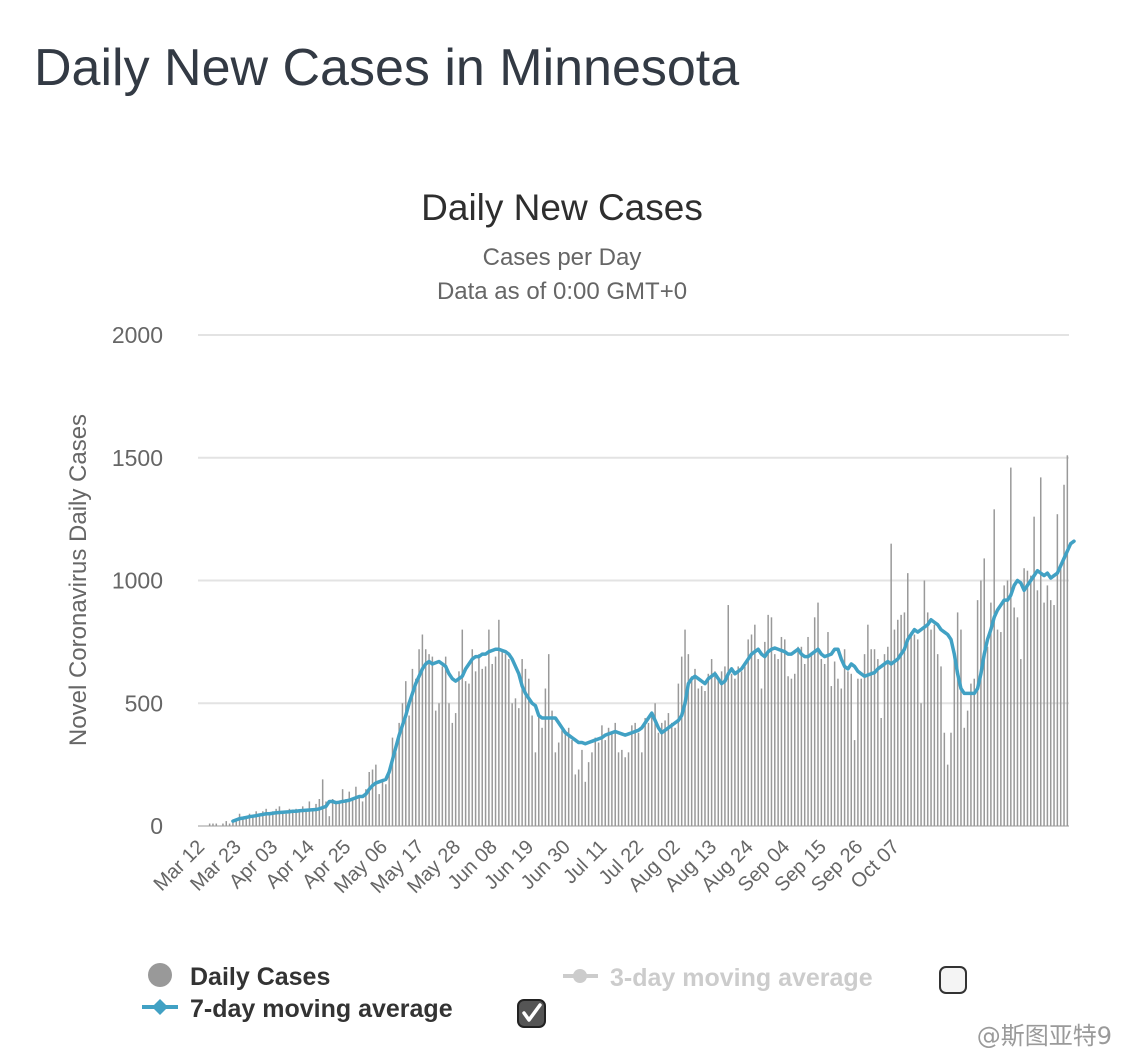  What do you see at coordinates (765, 979) in the screenshot?
I see `legend-item-3day: 3-day moving average` at bounding box center [765, 979].